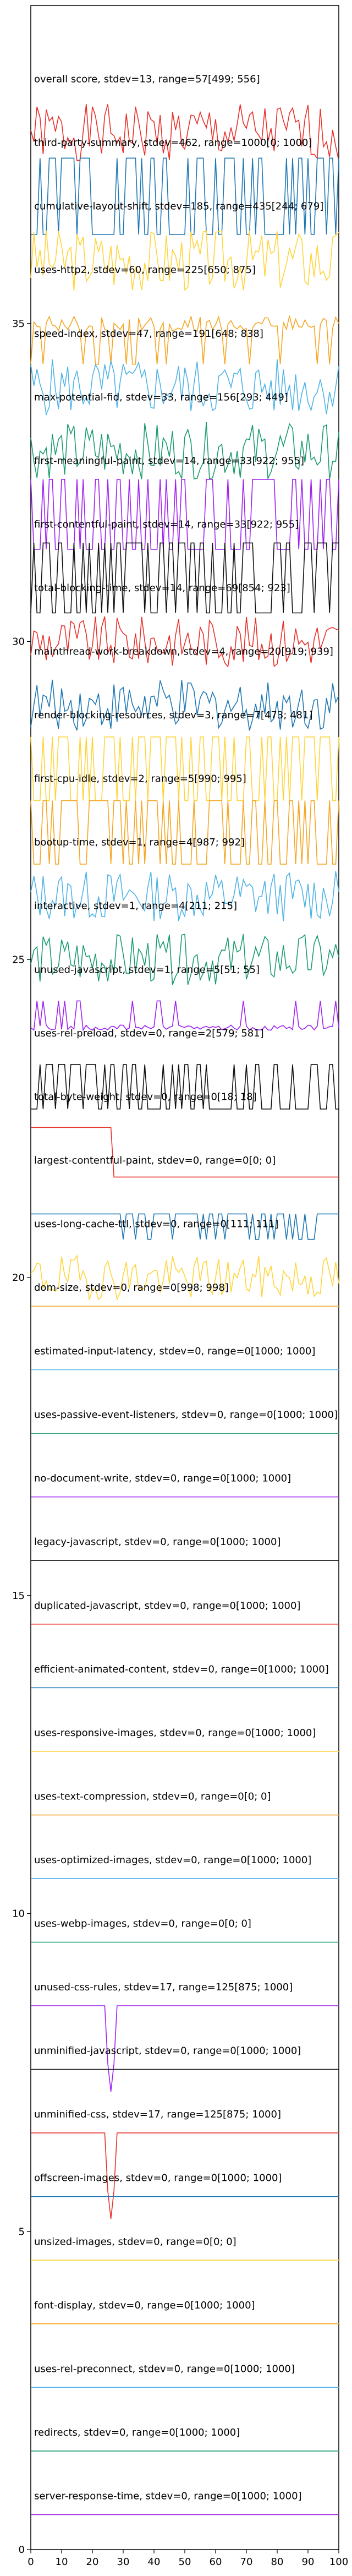 The width and height of the screenshot is (352, 2576). I want to click on series-label-38: redirects, stdev=0, range=0[1000; 1000], so click(137, 2433).